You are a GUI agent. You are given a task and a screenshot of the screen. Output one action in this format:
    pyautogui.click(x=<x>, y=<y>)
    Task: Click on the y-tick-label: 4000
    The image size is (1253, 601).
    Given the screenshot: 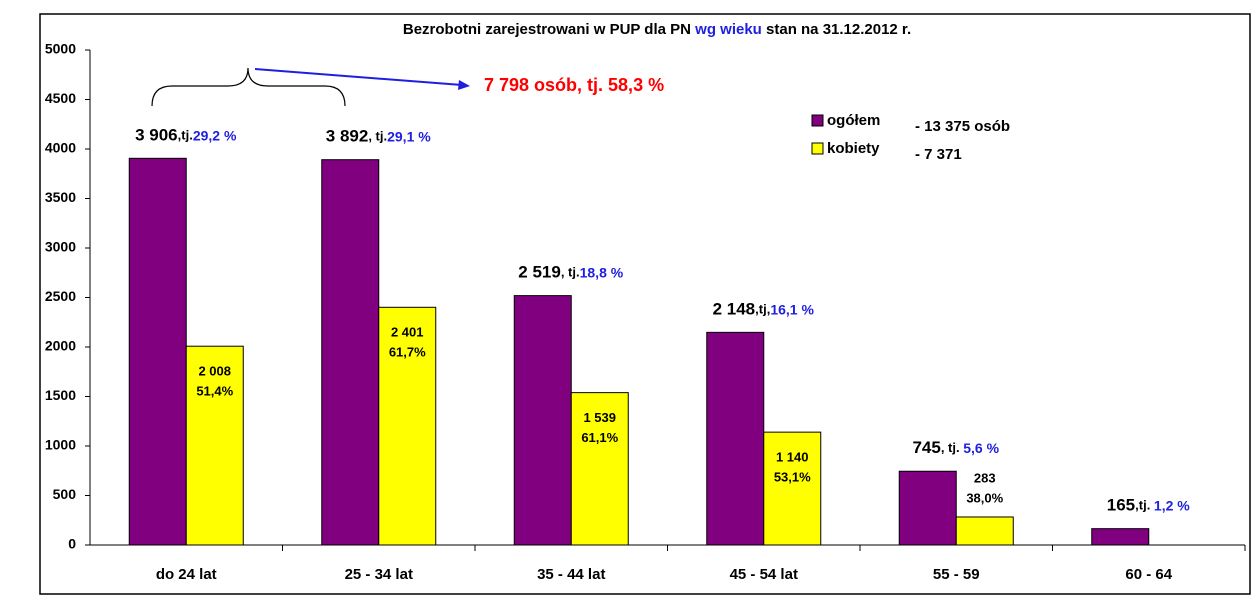 What is the action you would take?
    pyautogui.click(x=60, y=148)
    